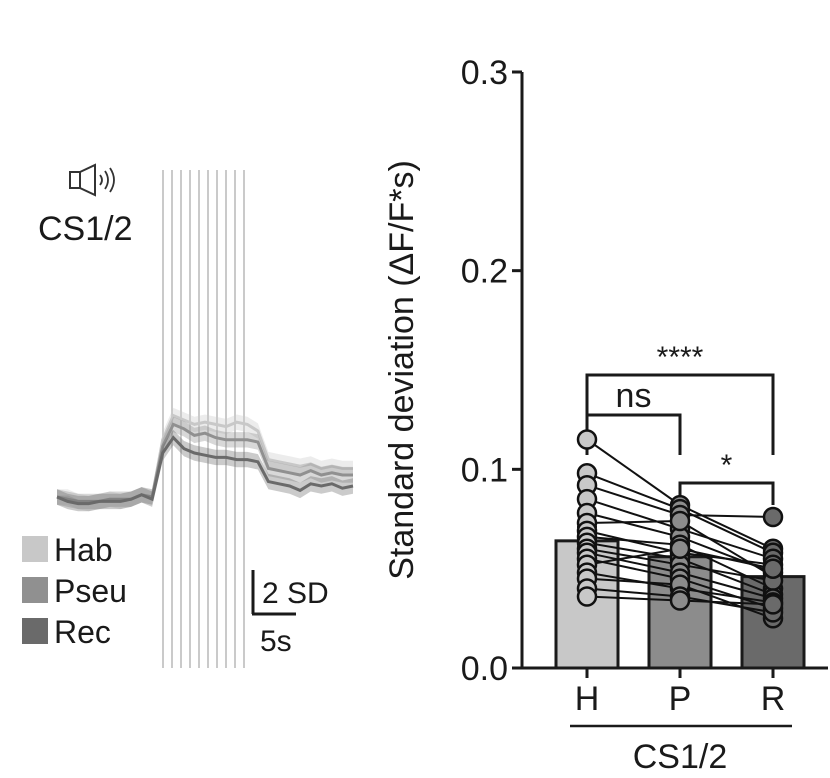  I want to click on y-axis: 0.0 0.1 0.2 0.3, so click(492, 371).